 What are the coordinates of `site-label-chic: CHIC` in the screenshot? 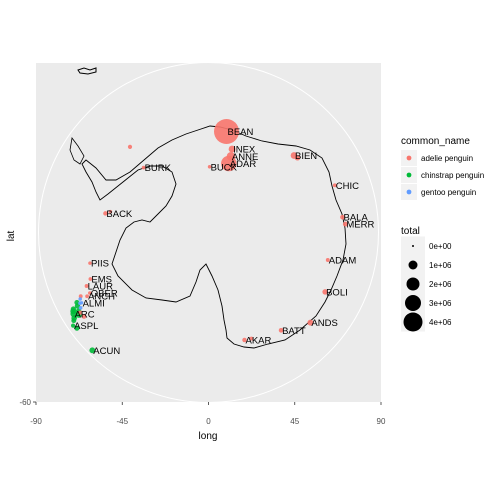 It's located at (347, 186).